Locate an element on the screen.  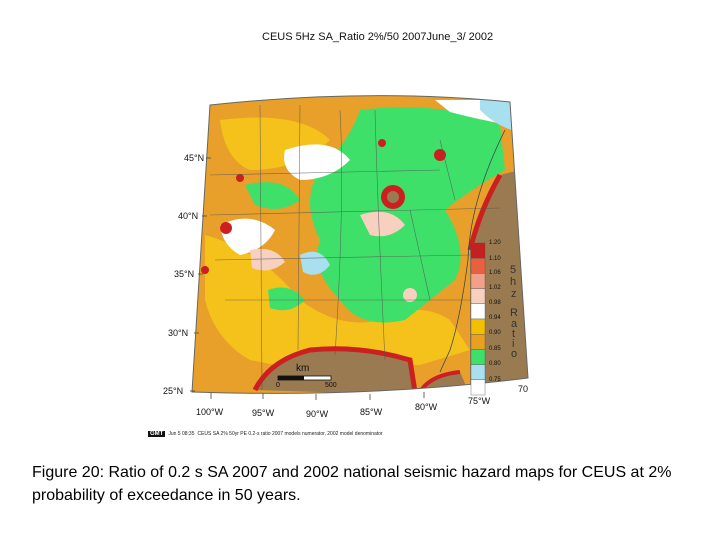
colorbar-label: 1.20 is located at coordinates (495, 243).